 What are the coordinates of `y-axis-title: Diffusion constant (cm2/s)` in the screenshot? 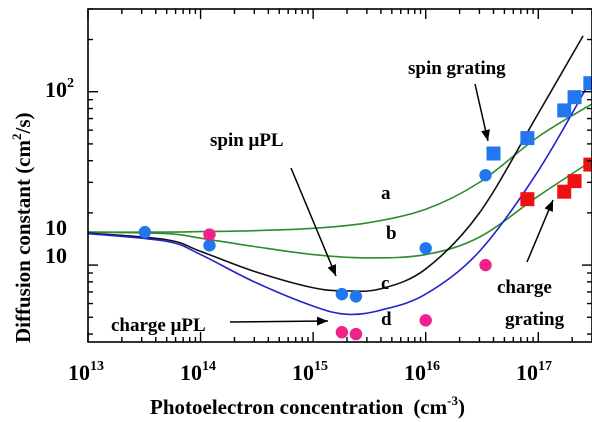 It's located at (22, 227).